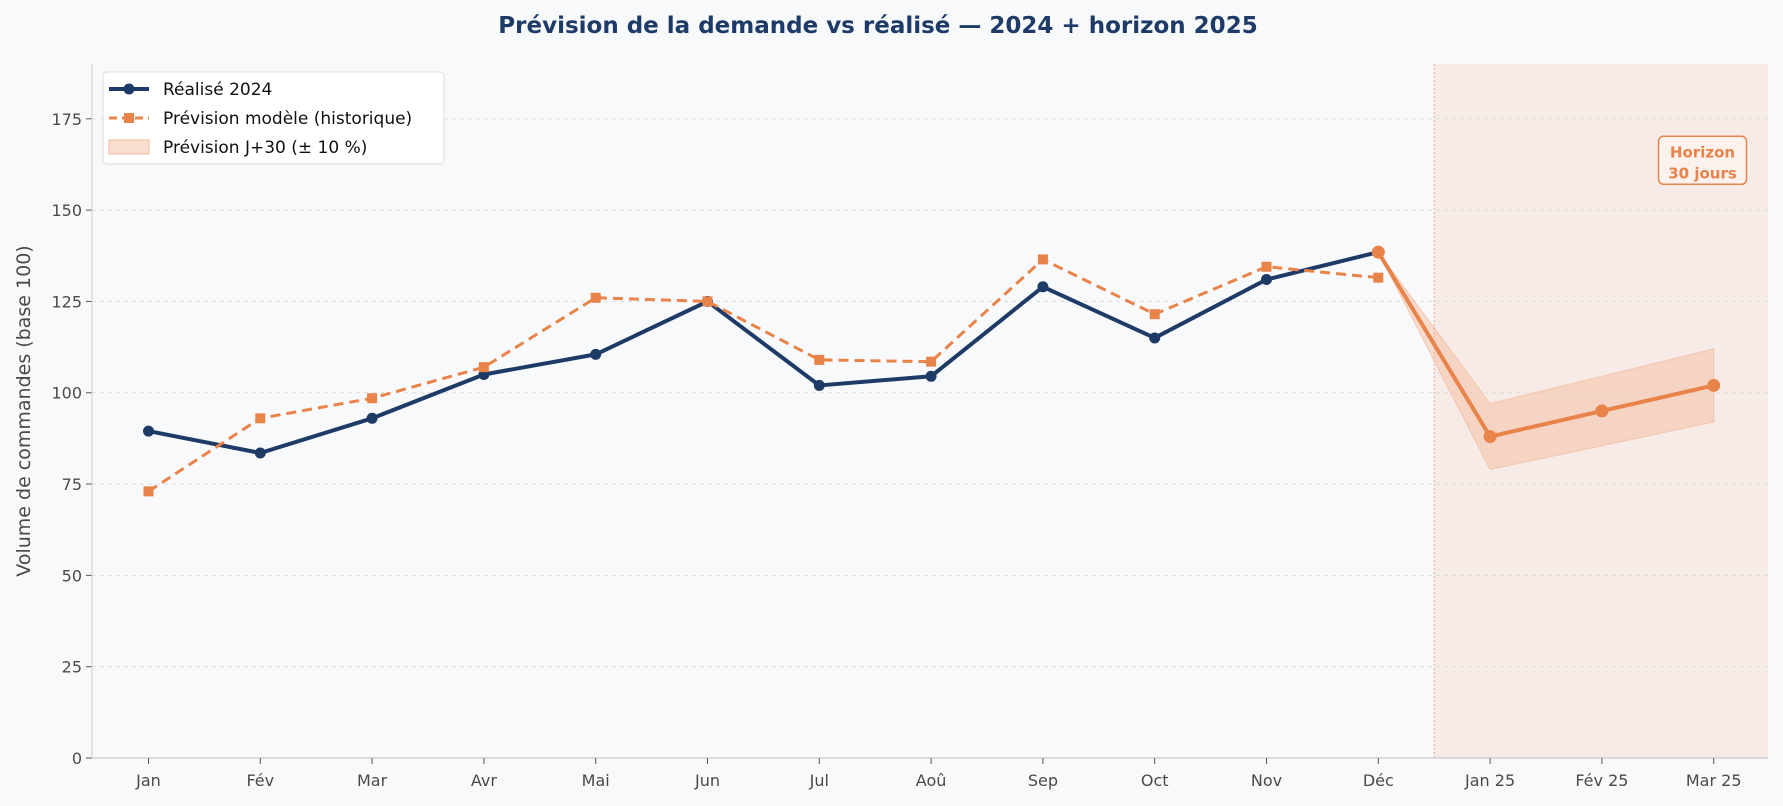 This screenshot has height=806, width=1783. I want to click on horizon-annotation-text: Horizon, so click(1702, 152).